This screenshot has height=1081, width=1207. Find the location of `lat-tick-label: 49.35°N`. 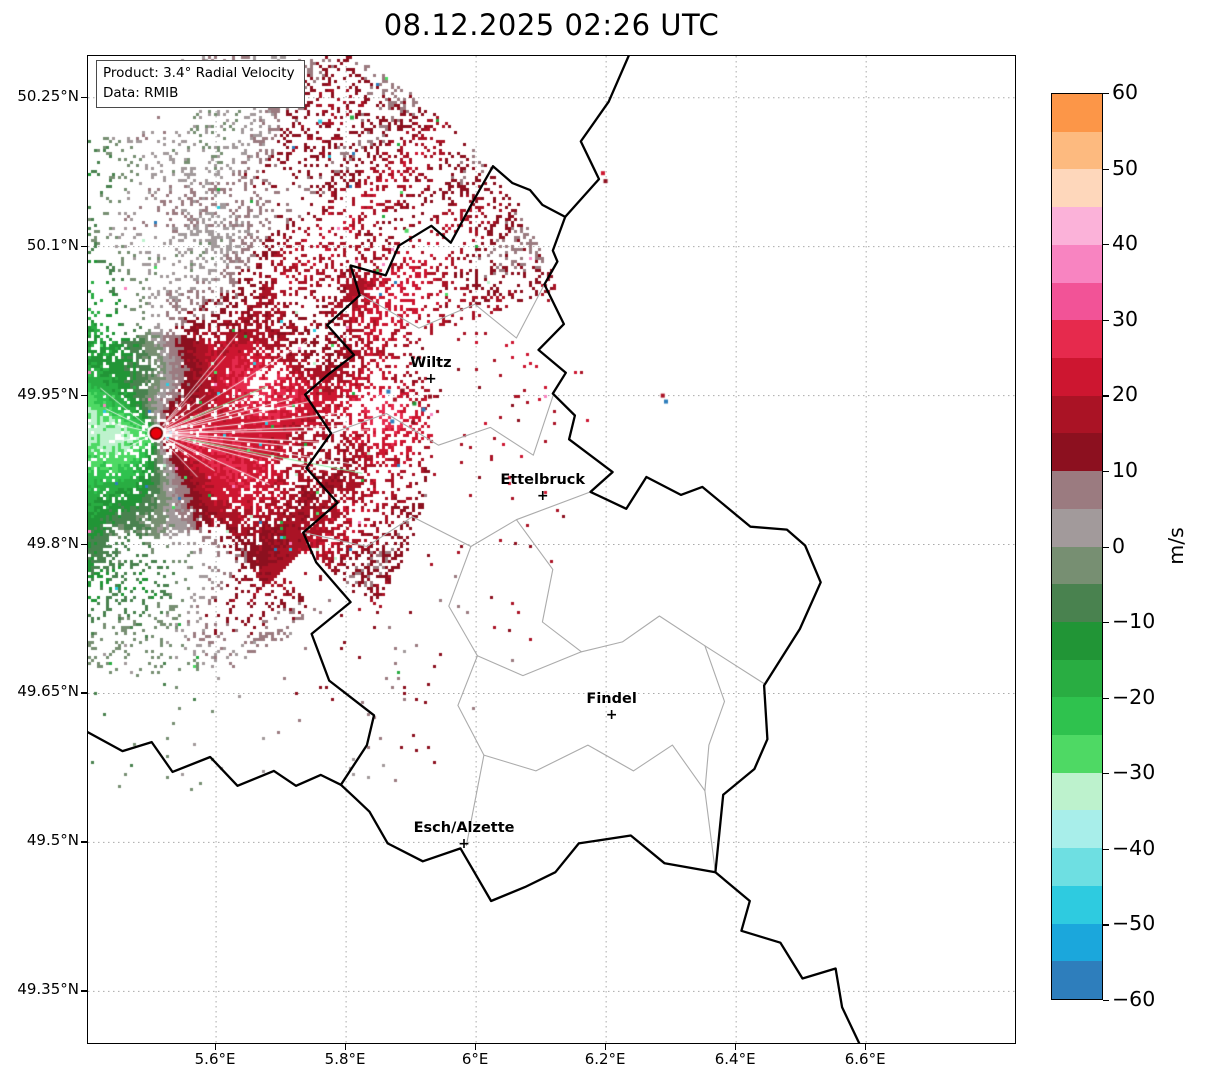

lat-tick-label: 49.35°N is located at coordinates (48, 989).